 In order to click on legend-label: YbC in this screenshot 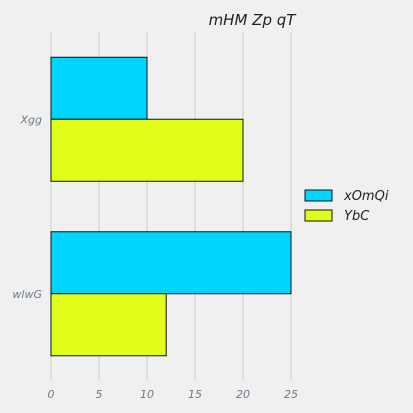, I will do `click(357, 216)`.